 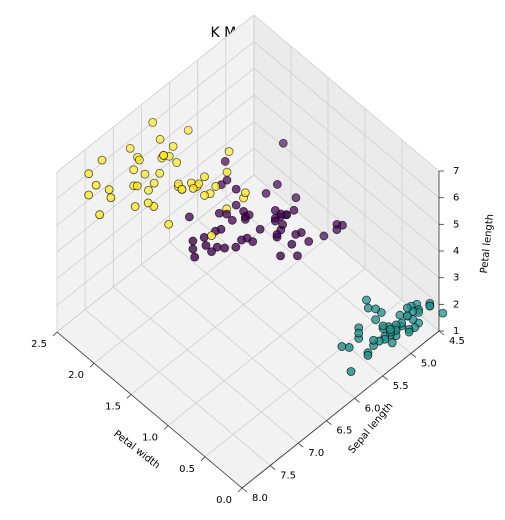 What do you see at coordinates (457, 341) in the screenshot?
I see `y-tick-label: 4.5` at bounding box center [457, 341].